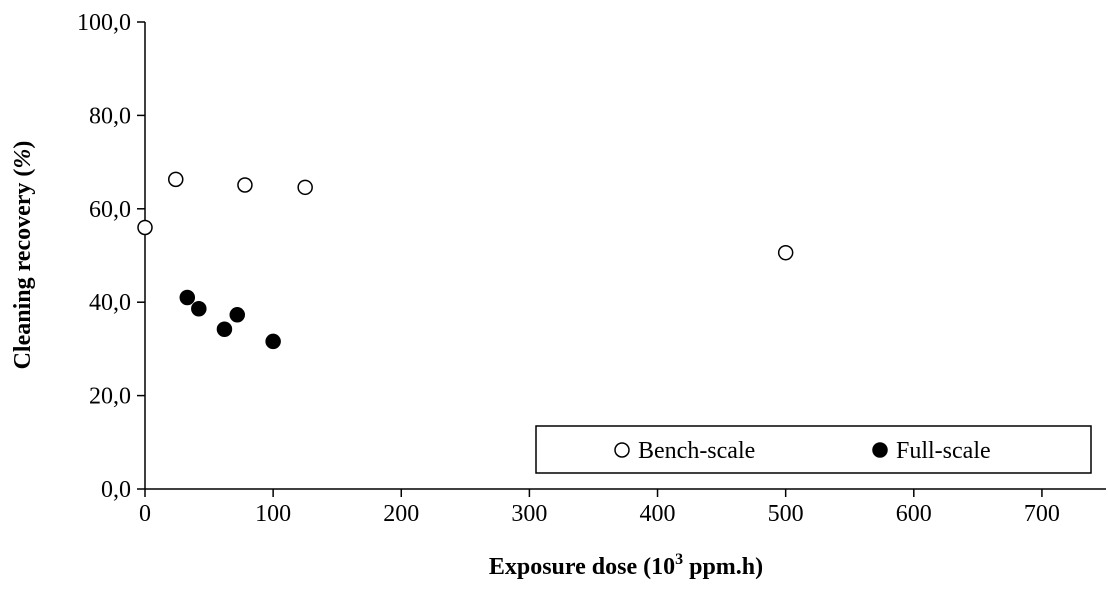 The image size is (1108, 592). I want to click on x-axis-ticks: 0 100 200 300 400 500 600 700, so click(599, 508).